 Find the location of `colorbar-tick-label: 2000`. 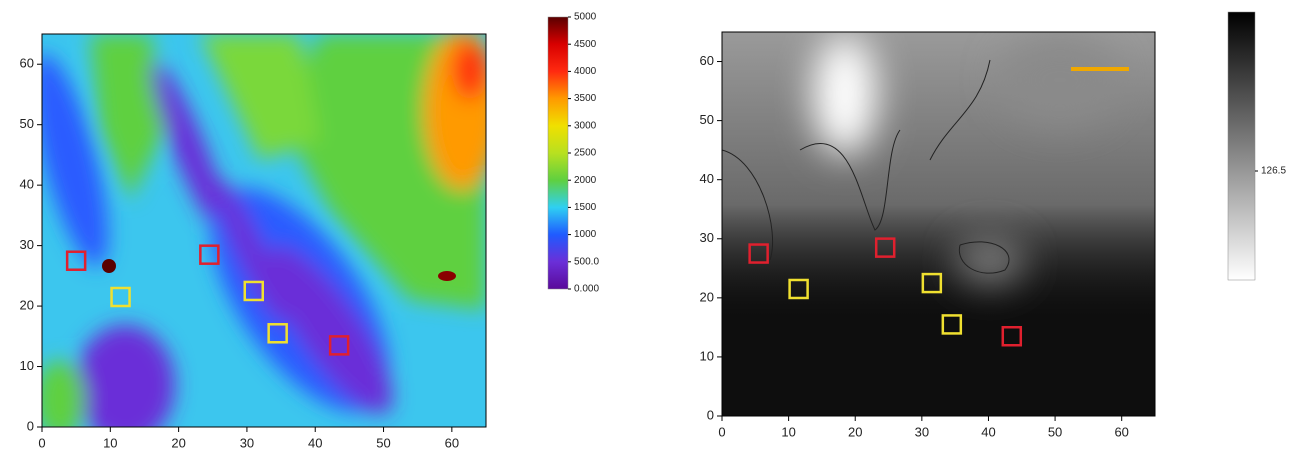

colorbar-tick-label: 2000 is located at coordinates (585, 180).